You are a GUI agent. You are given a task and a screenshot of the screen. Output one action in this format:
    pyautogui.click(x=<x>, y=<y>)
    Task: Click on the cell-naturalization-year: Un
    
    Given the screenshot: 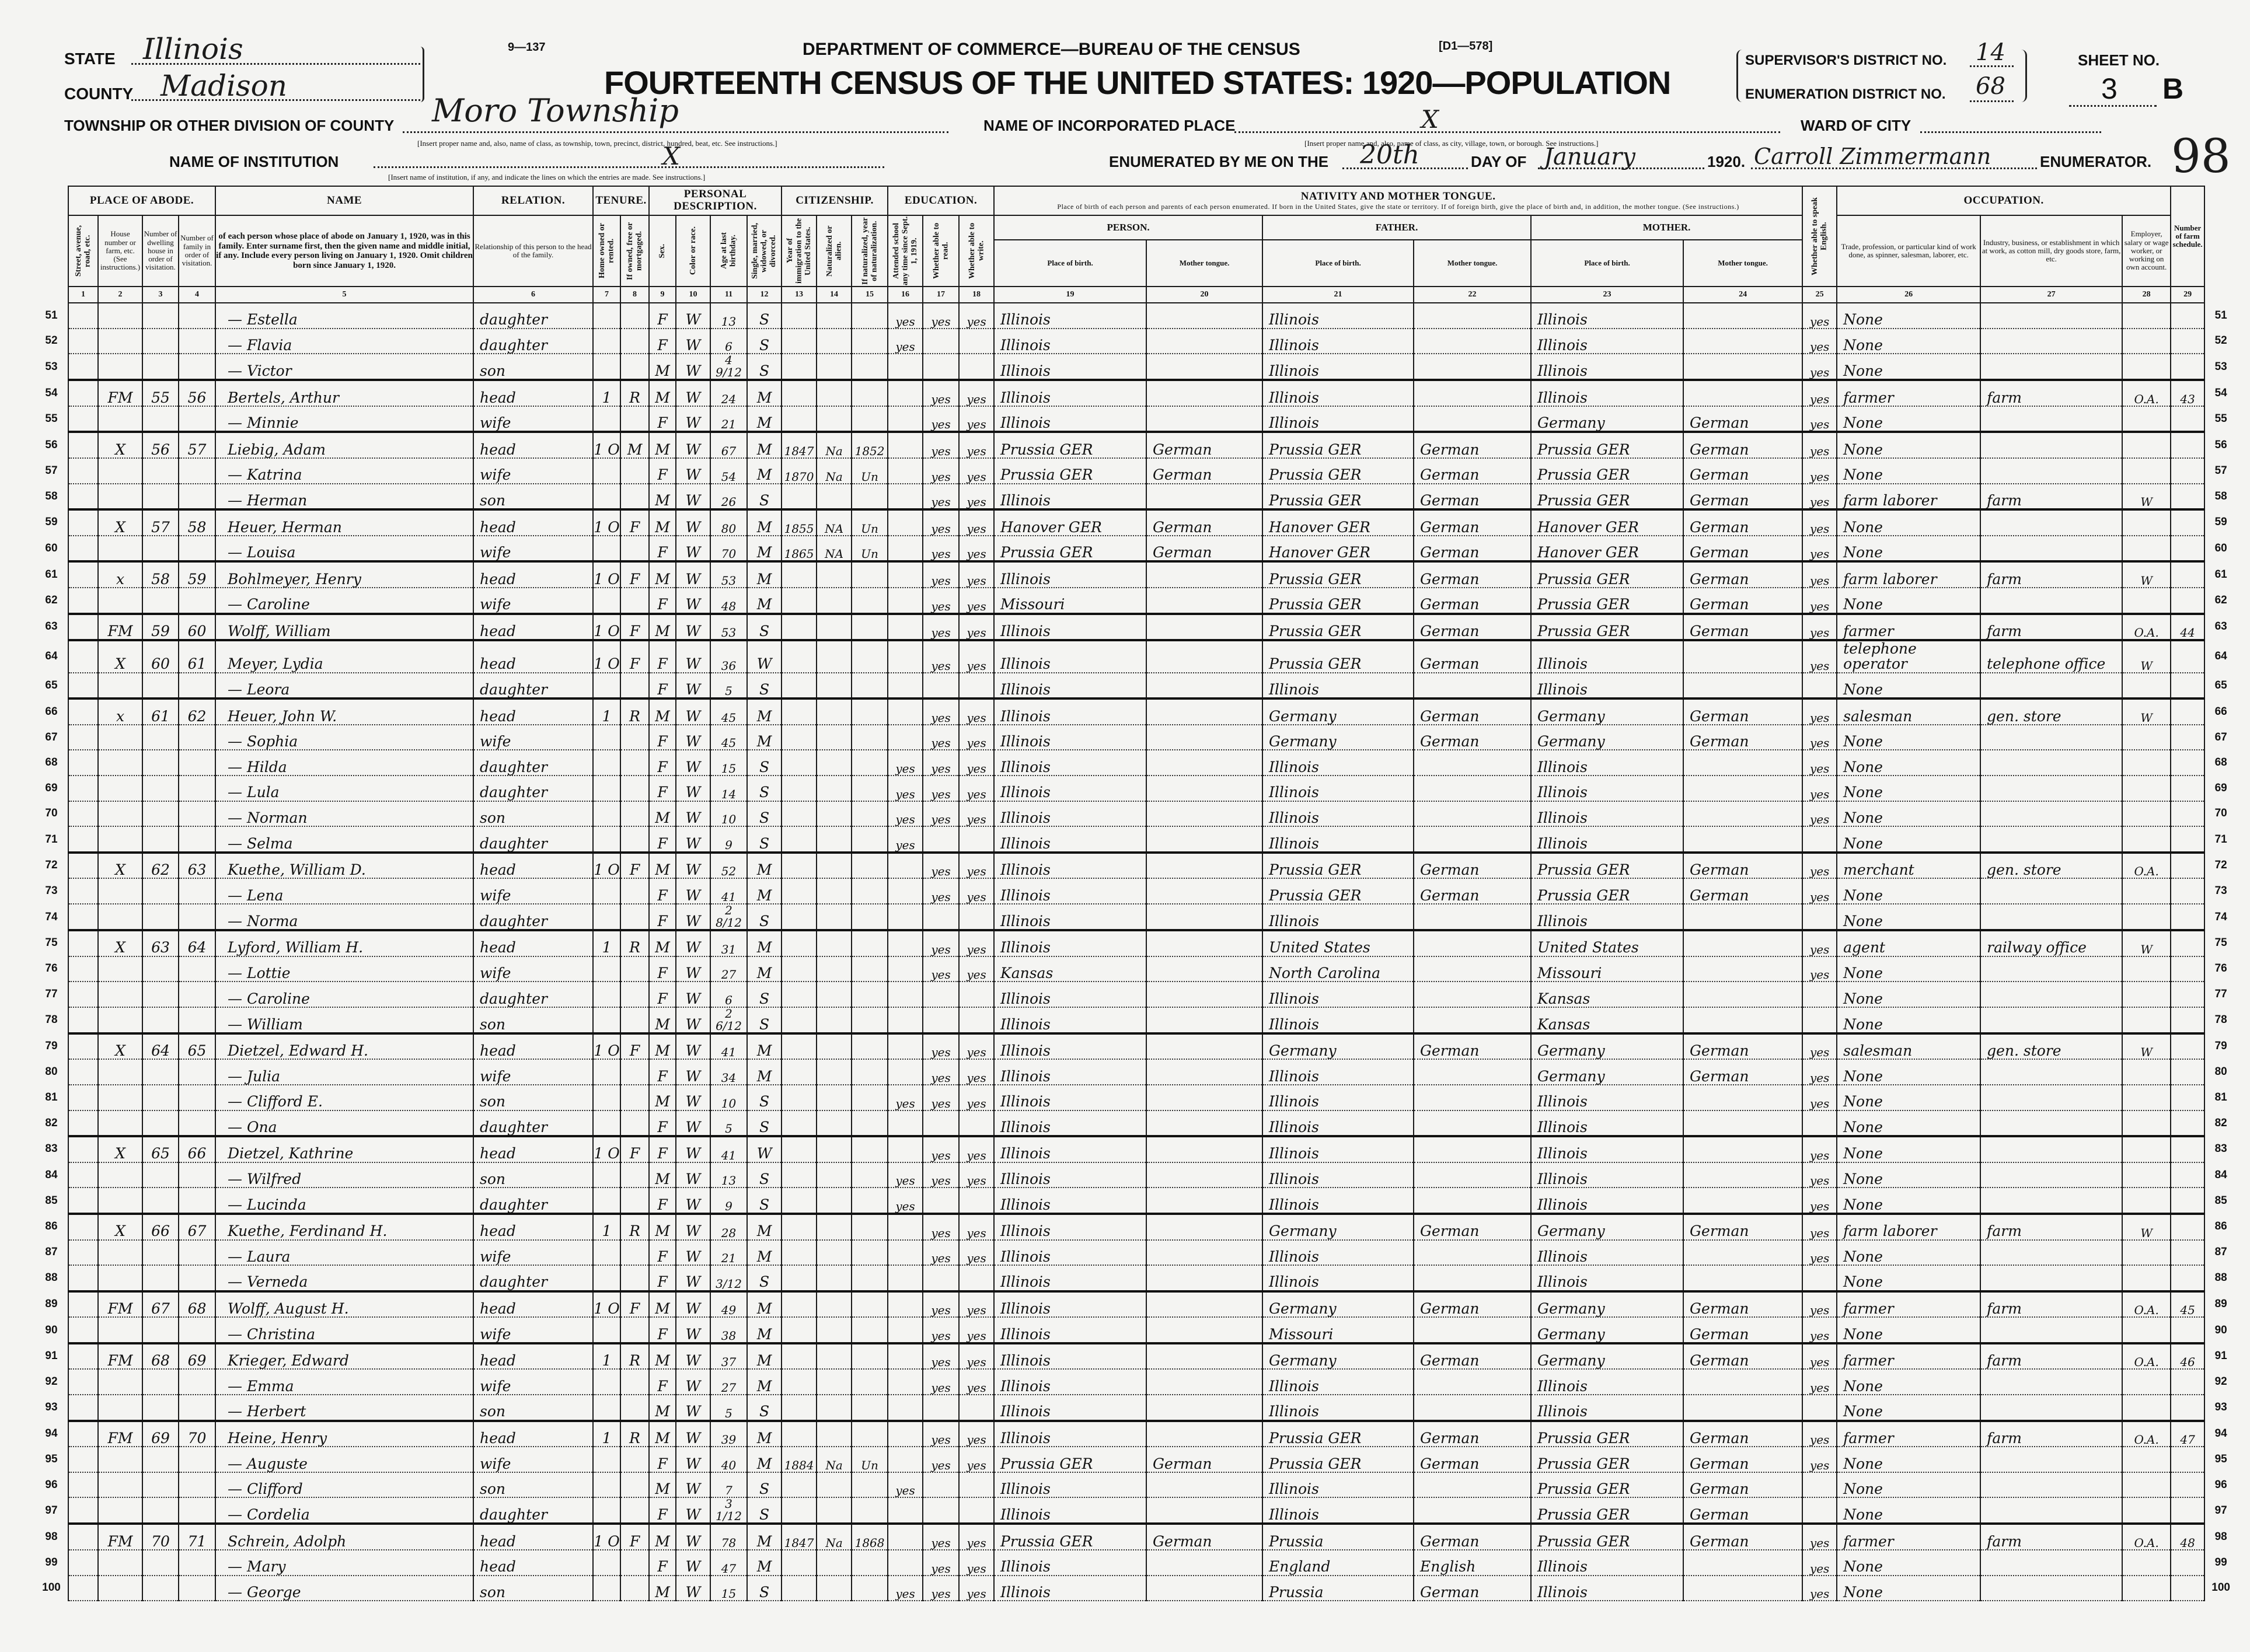 What is the action you would take?
    pyautogui.click(x=870, y=549)
    